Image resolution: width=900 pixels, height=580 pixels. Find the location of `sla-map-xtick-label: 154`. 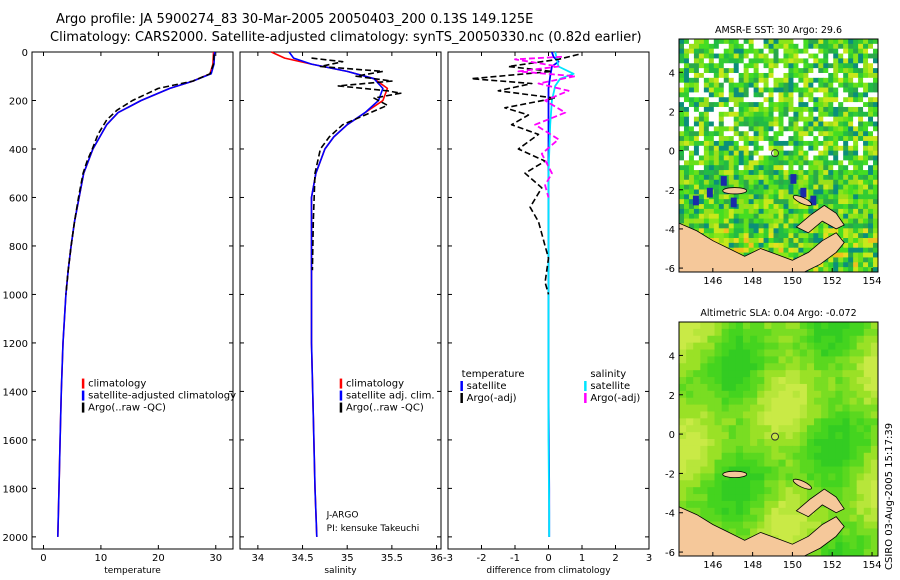

sla-map-xtick-label: 154 is located at coordinates (871, 565).